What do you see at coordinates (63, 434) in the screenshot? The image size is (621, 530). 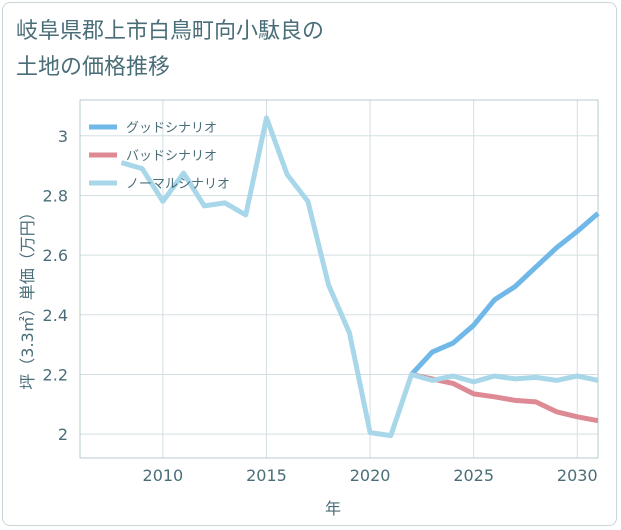 I see `y-tick-label: 2` at bounding box center [63, 434].